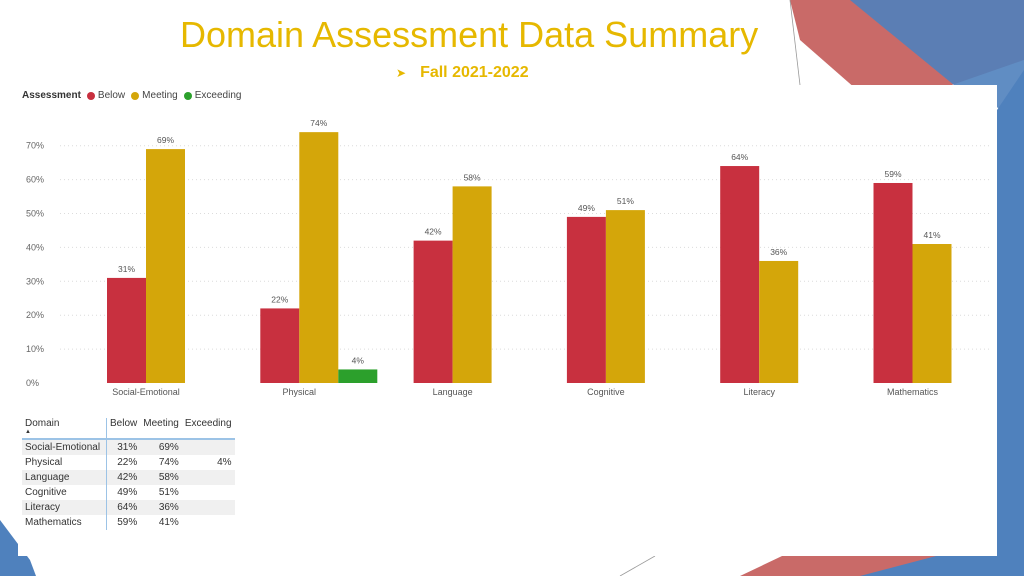 This screenshot has width=1024, height=576. What do you see at coordinates (64, 492) in the screenshot?
I see `cell-domain: Cognitive` at bounding box center [64, 492].